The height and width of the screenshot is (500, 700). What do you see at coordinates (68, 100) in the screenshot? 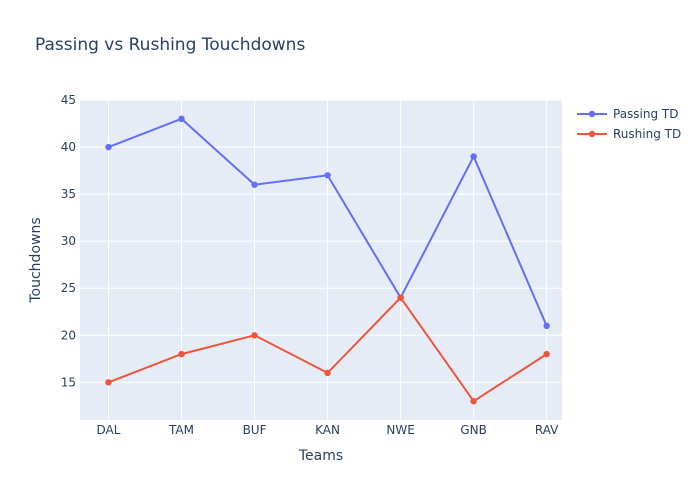
I see `y-tick-label: 45` at bounding box center [68, 100].